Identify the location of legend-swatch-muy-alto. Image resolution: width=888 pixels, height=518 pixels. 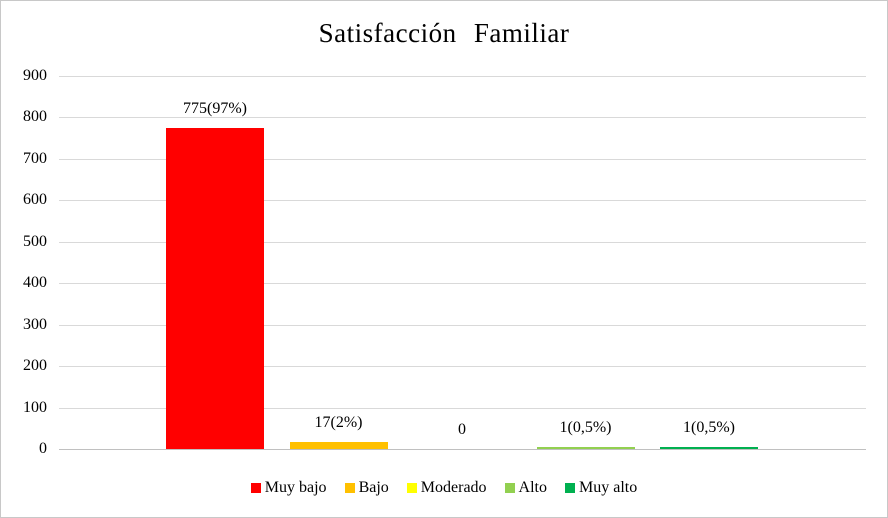
(570, 488).